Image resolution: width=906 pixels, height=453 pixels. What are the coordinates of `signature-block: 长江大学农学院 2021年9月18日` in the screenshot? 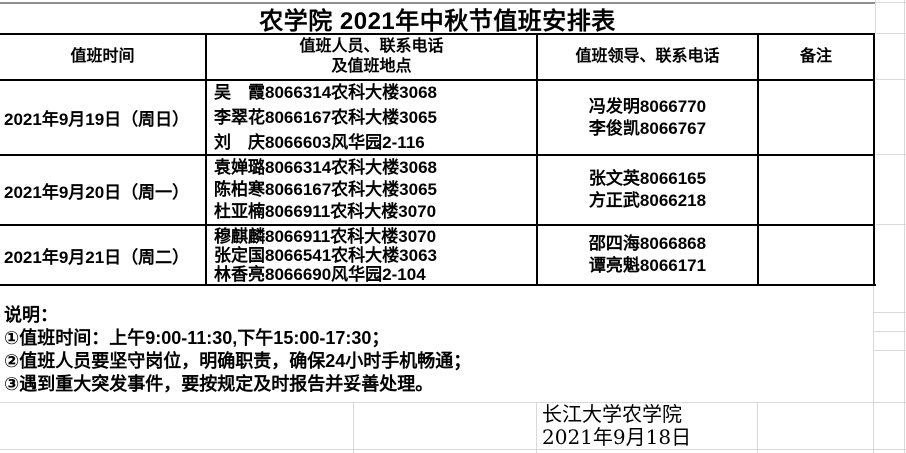 It's located at (649, 426).